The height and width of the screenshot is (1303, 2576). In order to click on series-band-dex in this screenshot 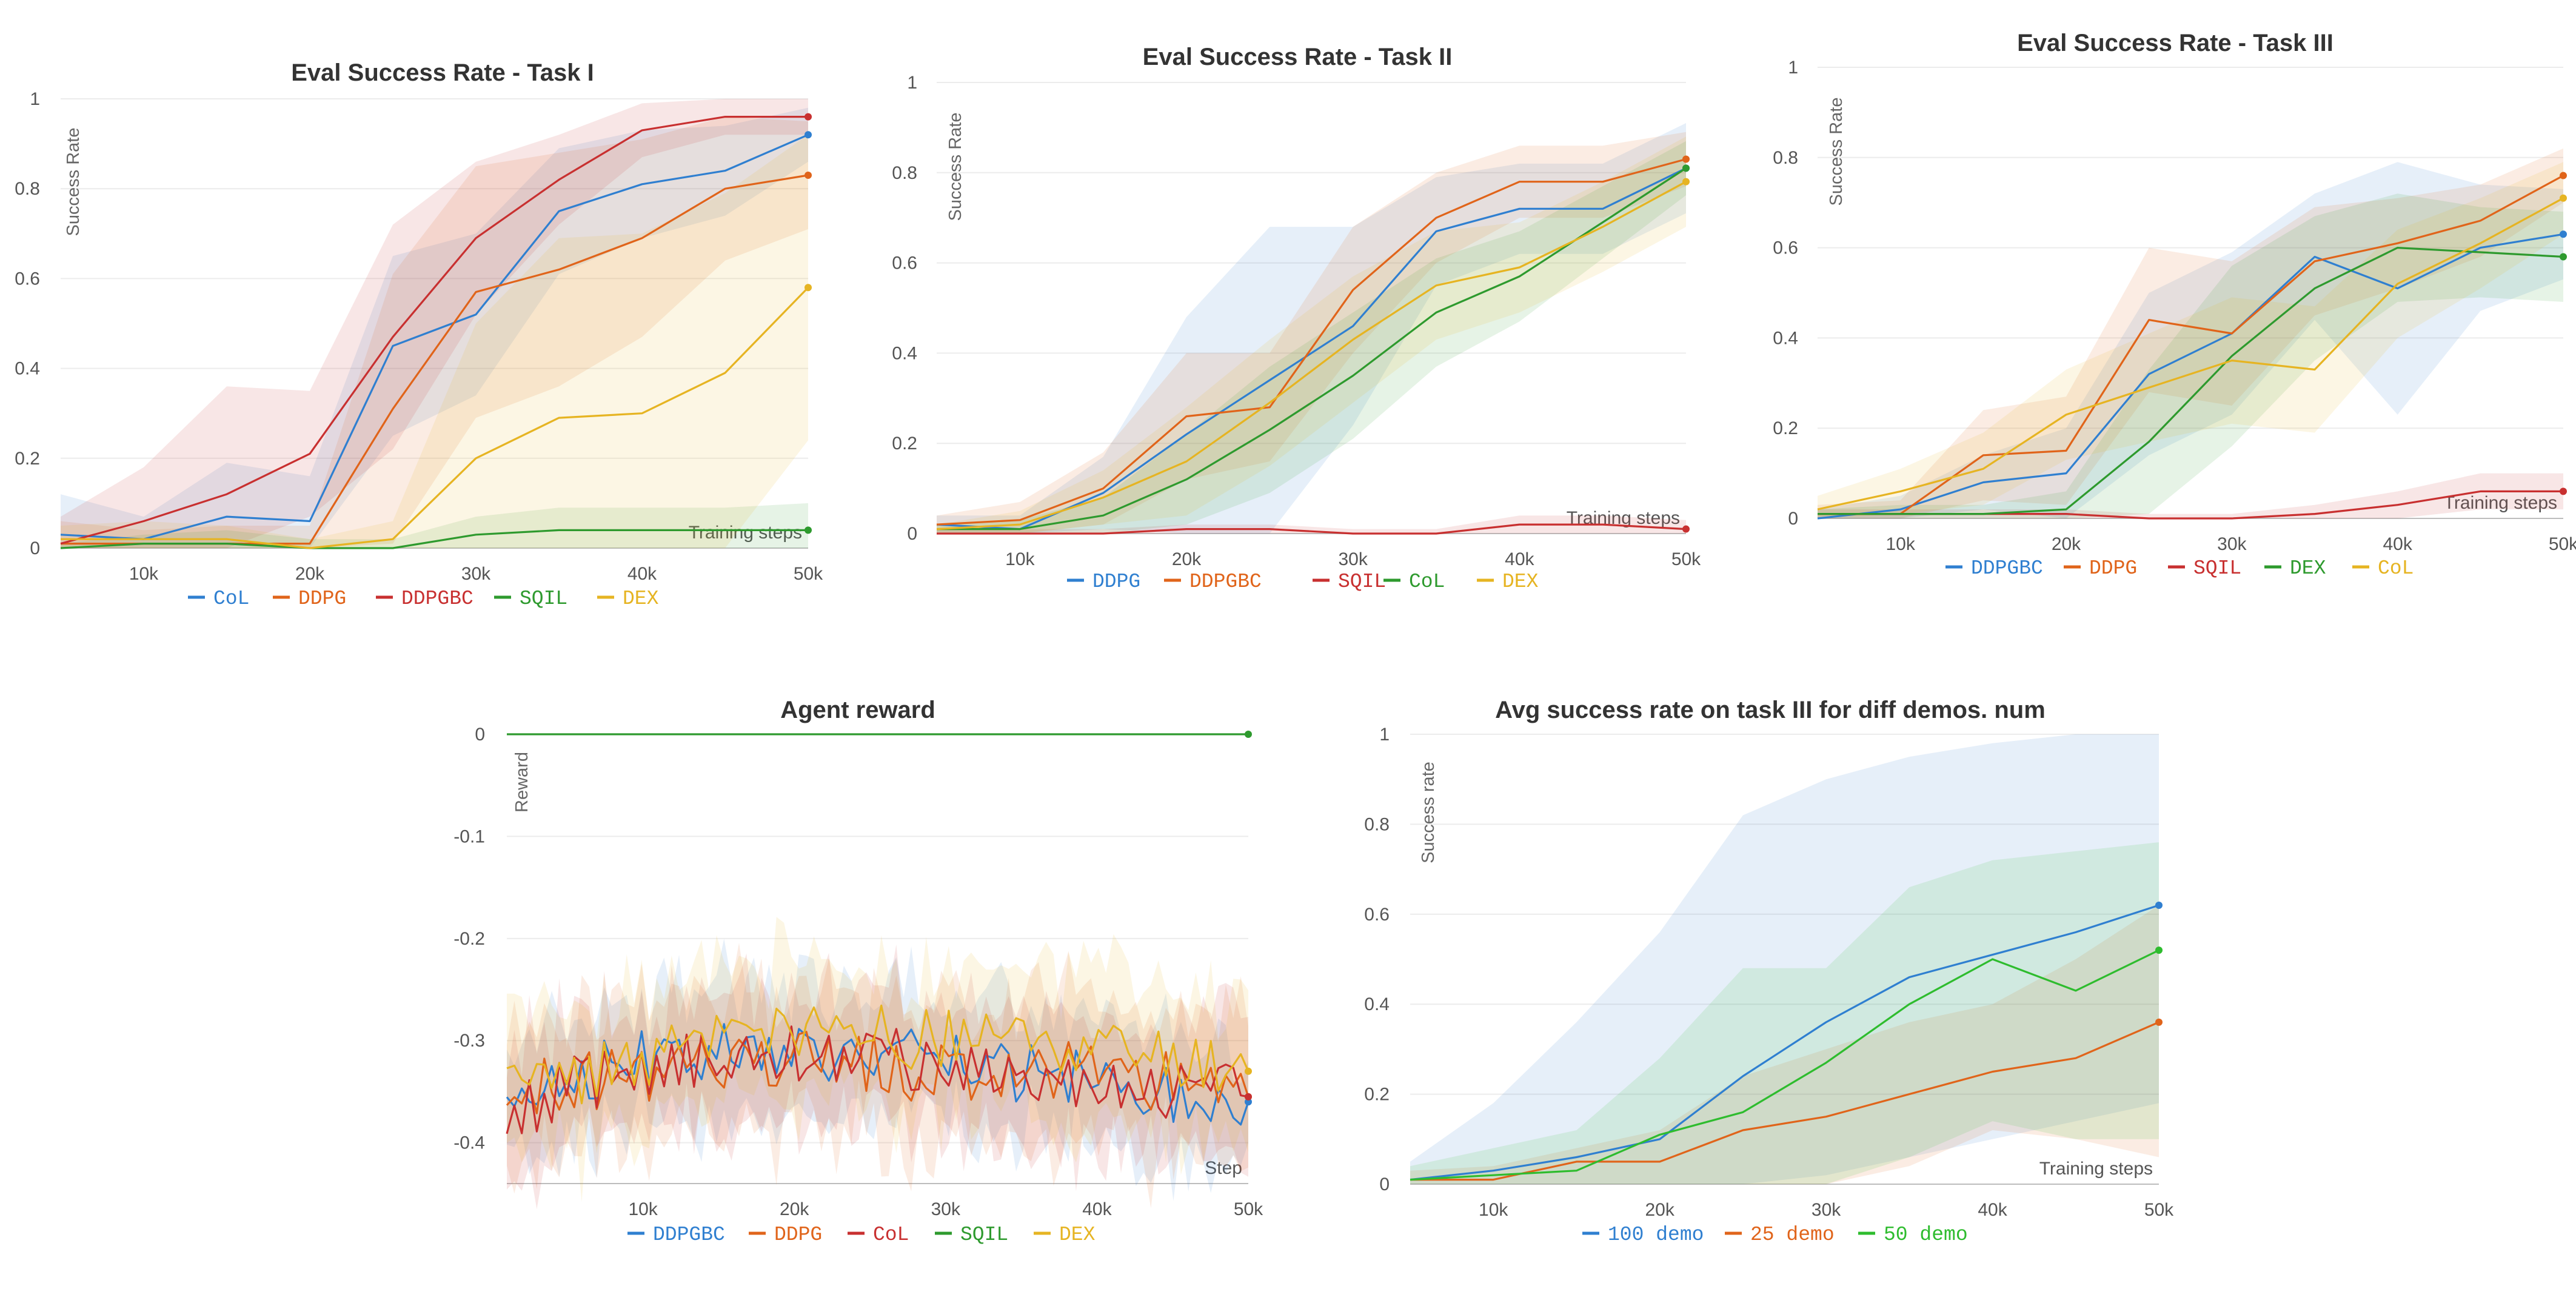, I will do `click(1311, 335)`.